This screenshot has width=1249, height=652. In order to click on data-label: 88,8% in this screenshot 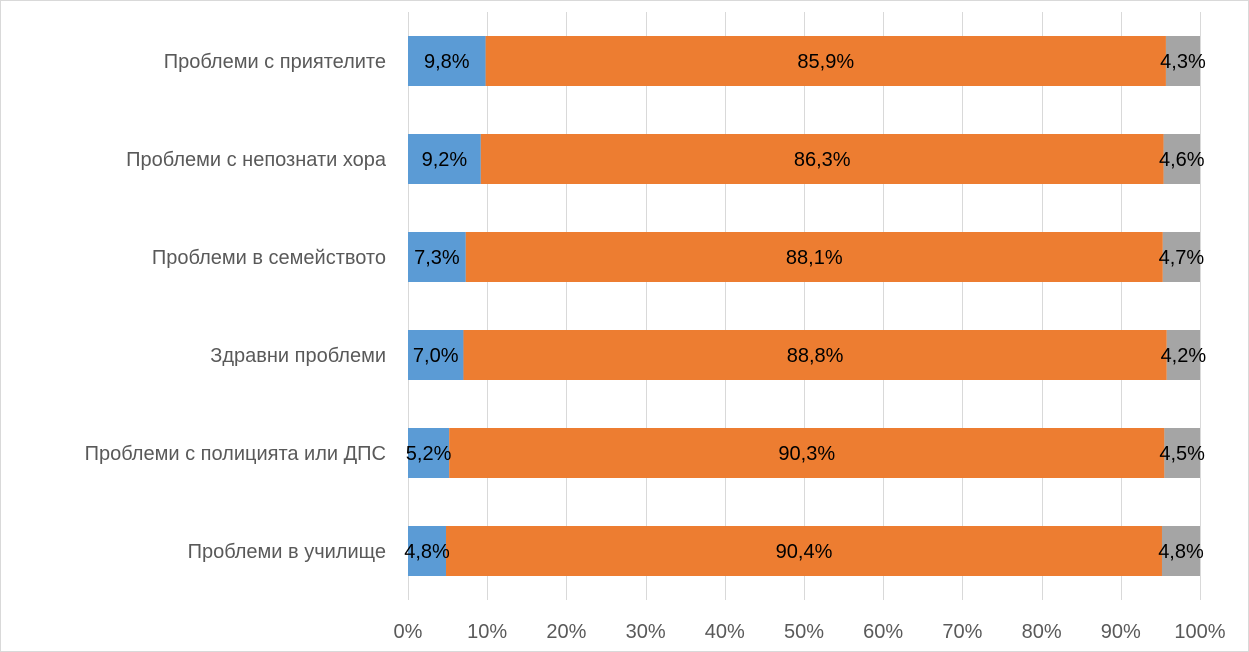, I will do `click(815, 356)`.